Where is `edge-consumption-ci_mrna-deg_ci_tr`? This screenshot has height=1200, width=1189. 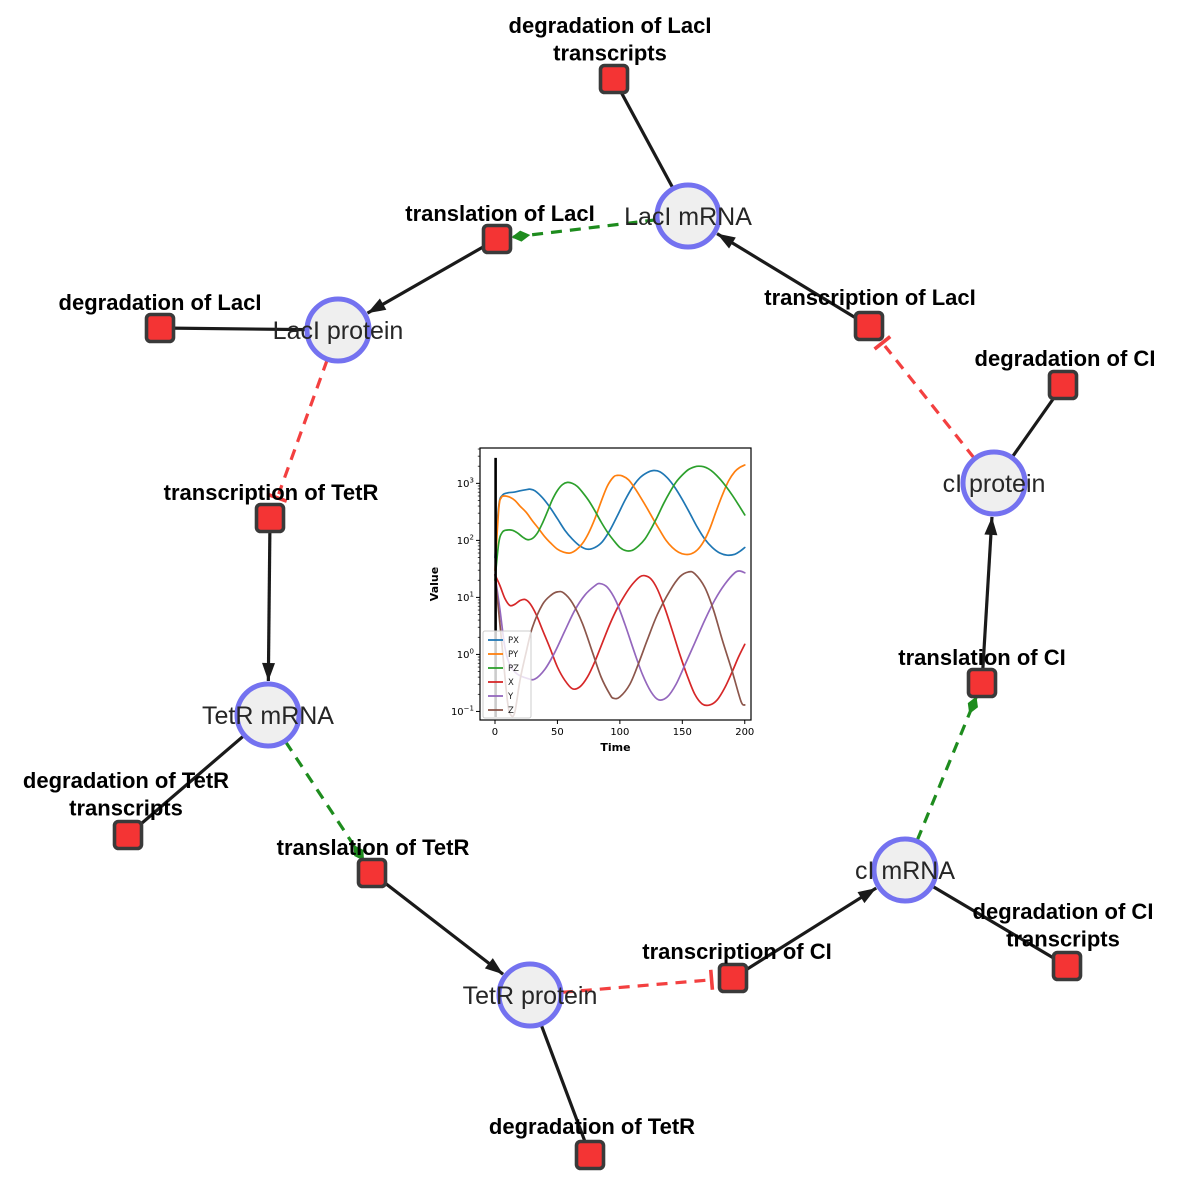
edge-consumption-ci_mrna-deg_ci_tr is located at coordinates (999, 926).